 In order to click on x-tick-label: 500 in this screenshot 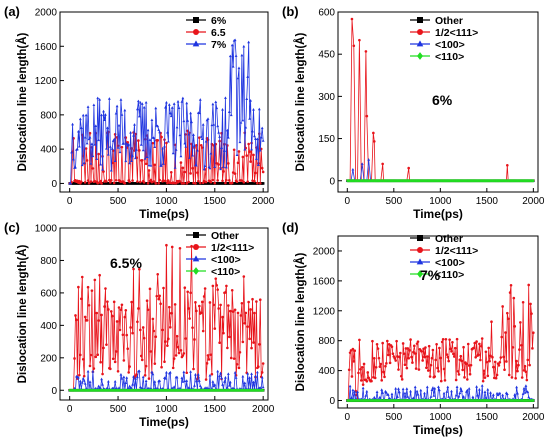, I will do `click(118, 409)`.